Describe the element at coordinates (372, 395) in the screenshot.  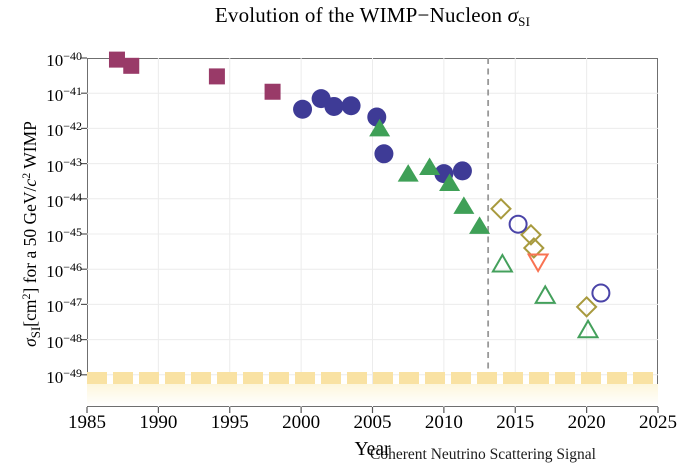
I see `neutrino-band-fade` at that location.